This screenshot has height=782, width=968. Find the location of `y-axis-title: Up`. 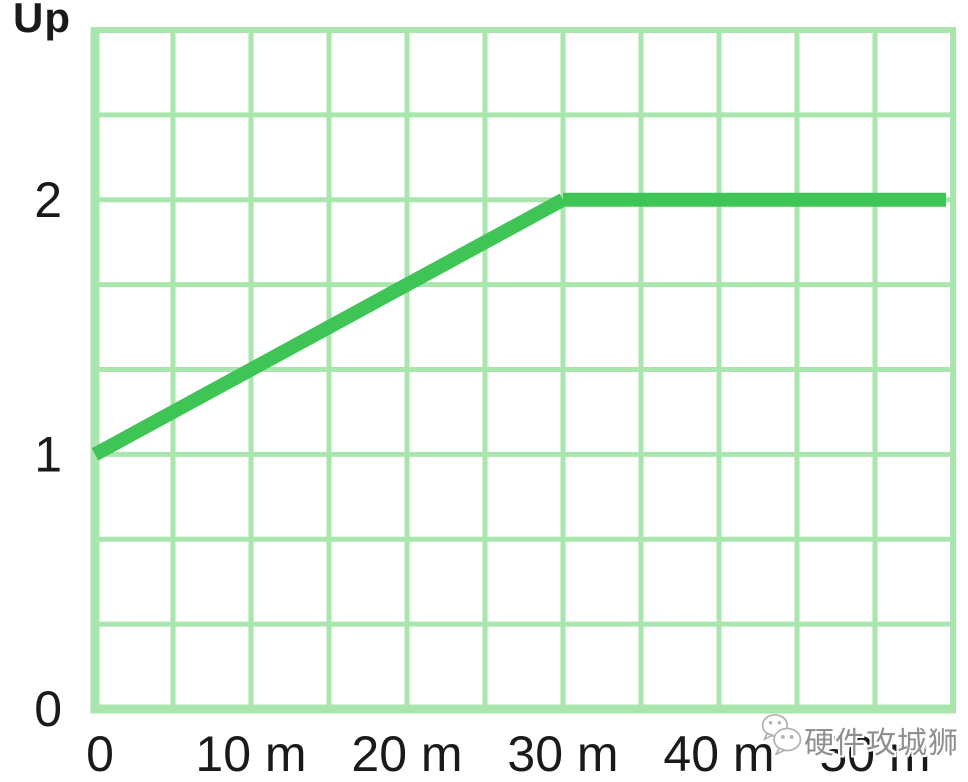

y-axis-title: Up is located at coordinates (42, 20).